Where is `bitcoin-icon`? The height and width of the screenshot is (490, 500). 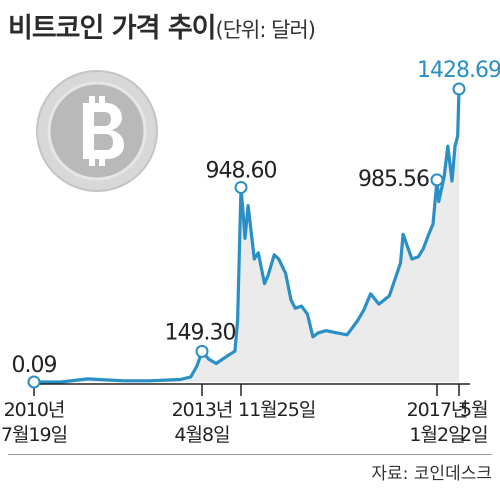
bitcoin-icon is located at coordinates (97, 131).